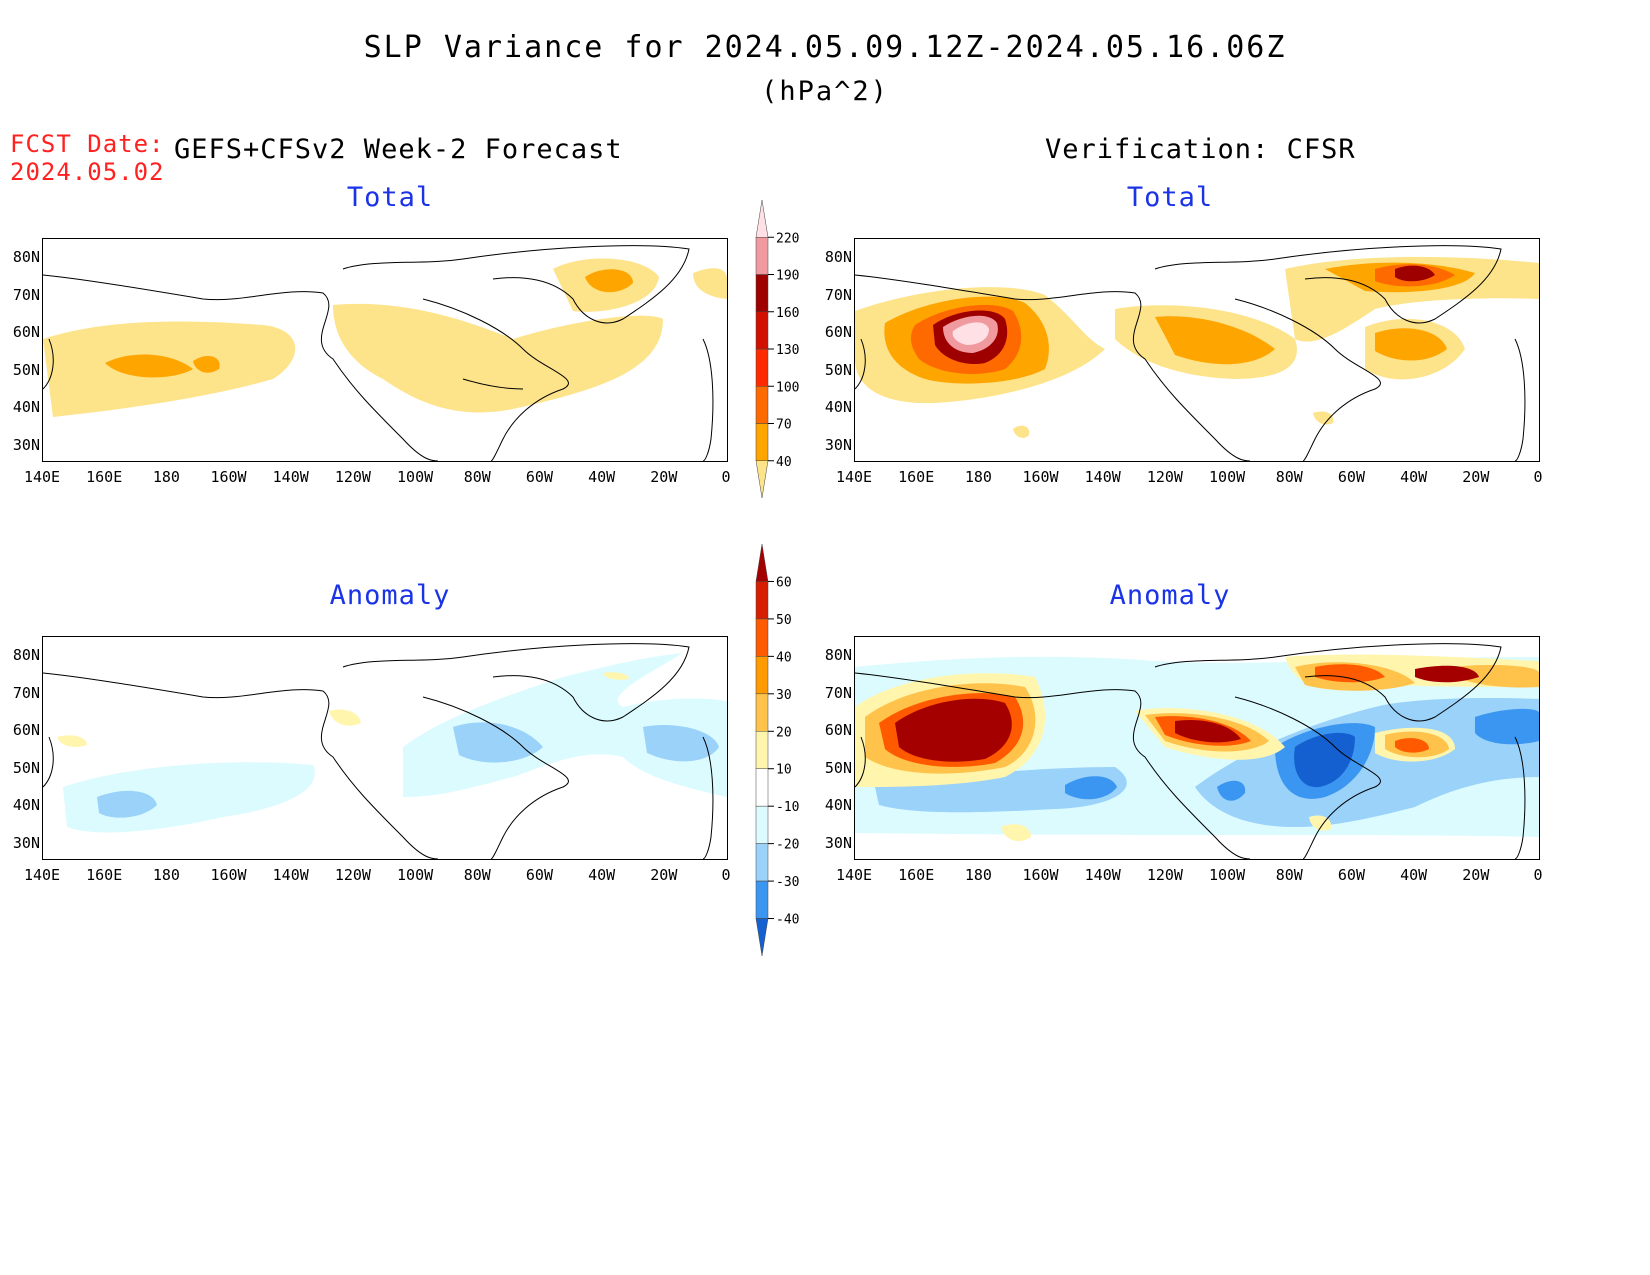  What do you see at coordinates (1170, 595) in the screenshot?
I see `panel-title-verification-anomaly: Anomaly` at bounding box center [1170, 595].